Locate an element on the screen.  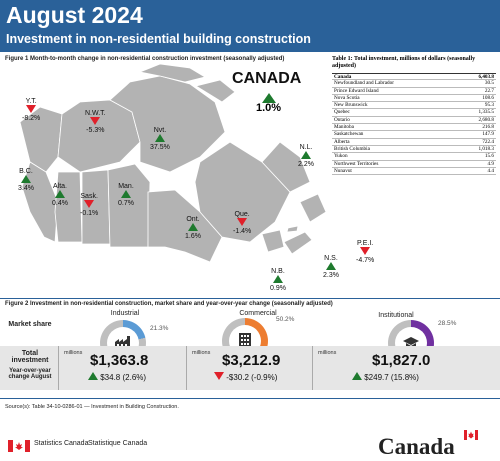
table-cell-value: 30.5 is located at coordinates (489, 83).